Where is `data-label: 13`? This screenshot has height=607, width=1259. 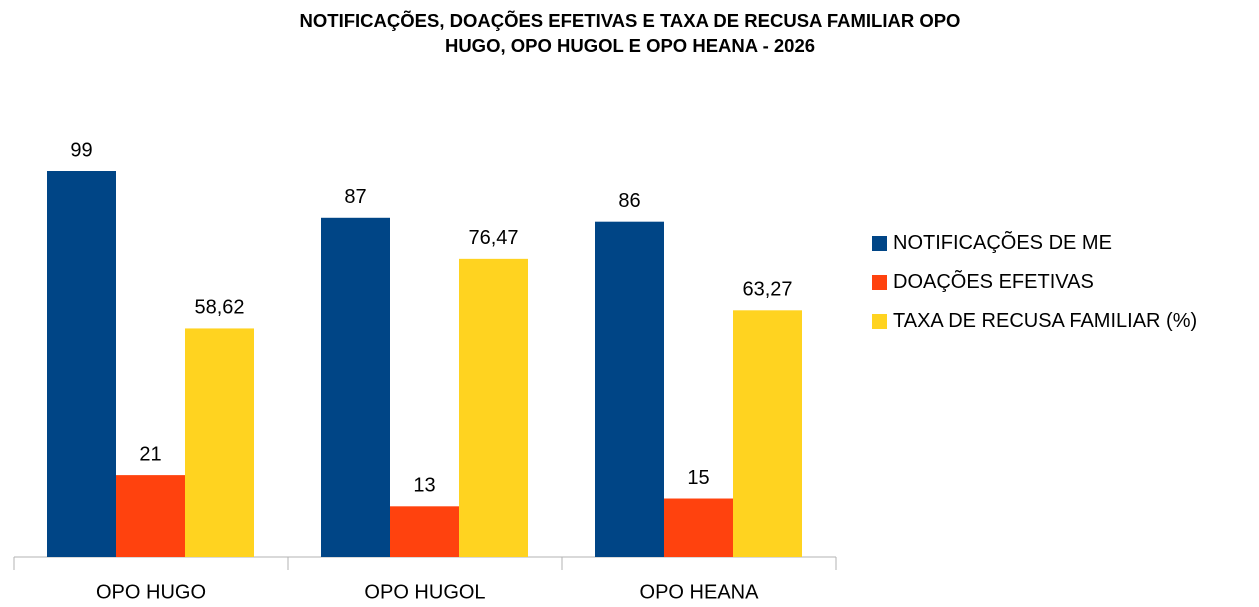
data-label: 13 is located at coordinates (424, 486).